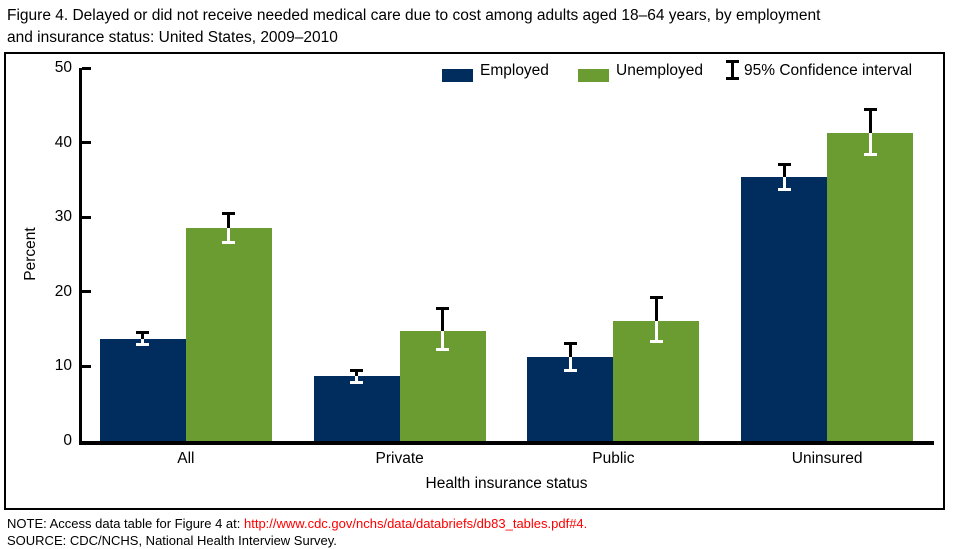 The height and width of the screenshot is (549, 960). Describe the element at coordinates (506, 483) in the screenshot. I see `x-axis-title: Health insurance status` at that location.